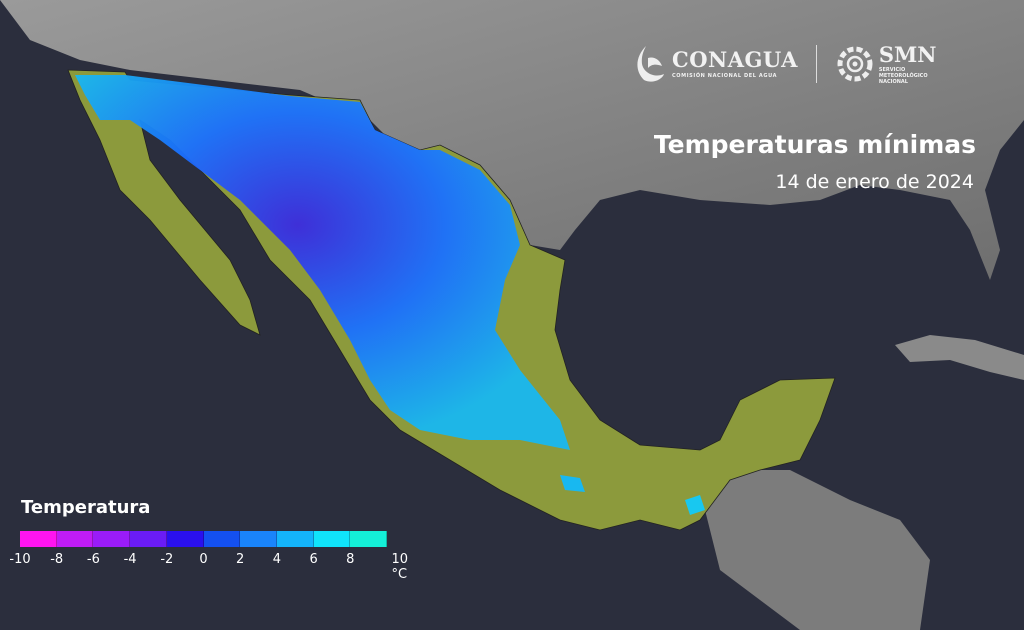  What do you see at coordinates (907, 54) in the screenshot?
I see `smn-name: SMN` at bounding box center [907, 54].